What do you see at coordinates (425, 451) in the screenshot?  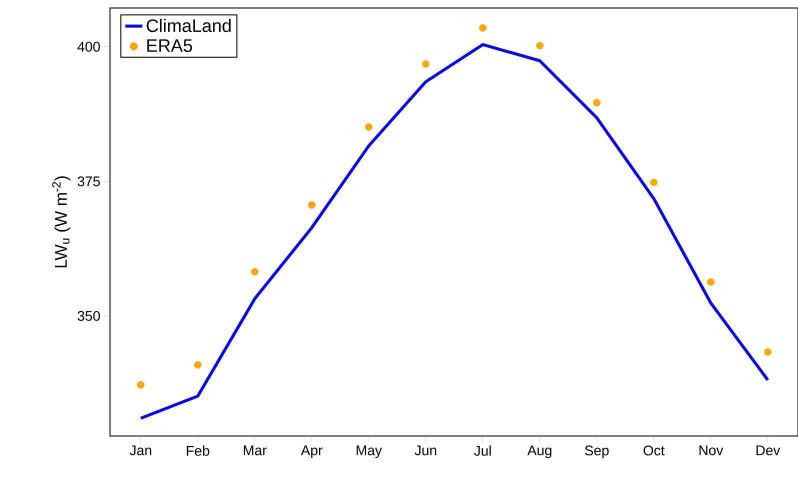 I see `x-tick-label: Jun` at bounding box center [425, 451].